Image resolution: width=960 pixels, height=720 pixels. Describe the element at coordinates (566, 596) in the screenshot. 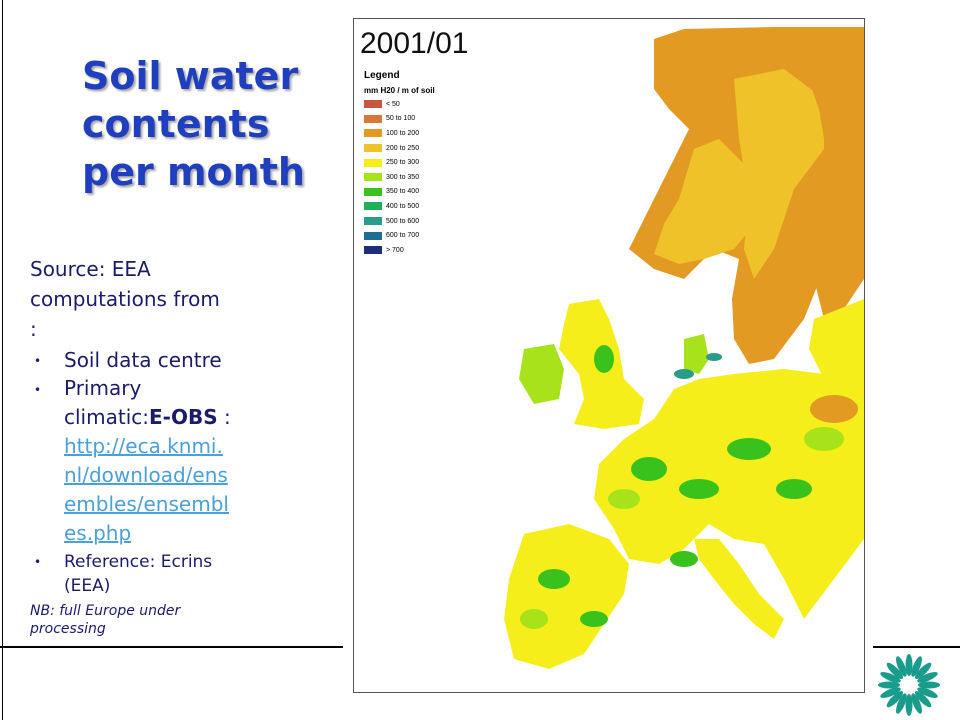

I see `iberia` at that location.